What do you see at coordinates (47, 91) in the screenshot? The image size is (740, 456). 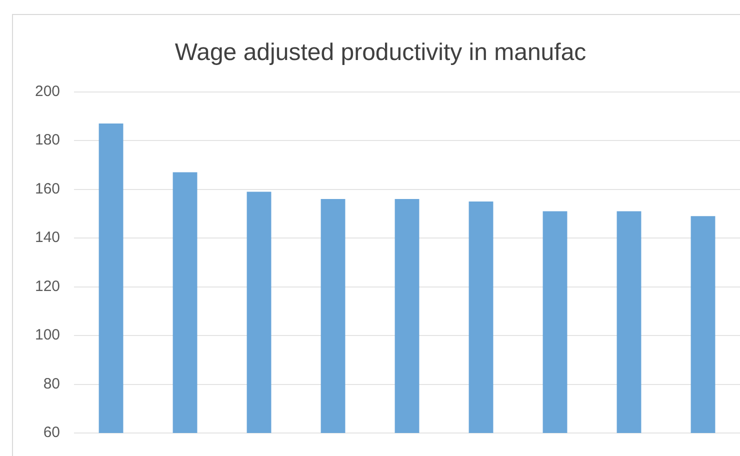 I see `y-tick-label: 200` at bounding box center [47, 91].